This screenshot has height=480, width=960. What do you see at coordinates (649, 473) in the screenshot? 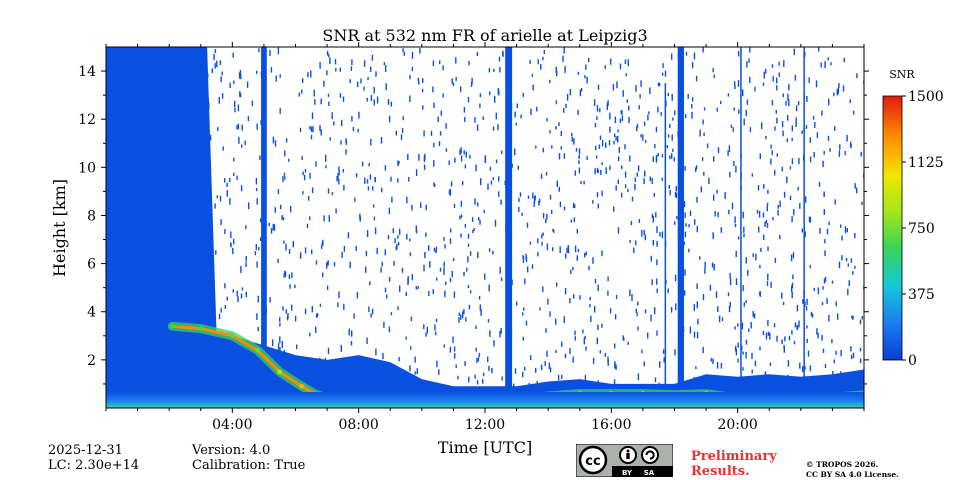
I see `cc-badge-sa: SA` at bounding box center [649, 473].